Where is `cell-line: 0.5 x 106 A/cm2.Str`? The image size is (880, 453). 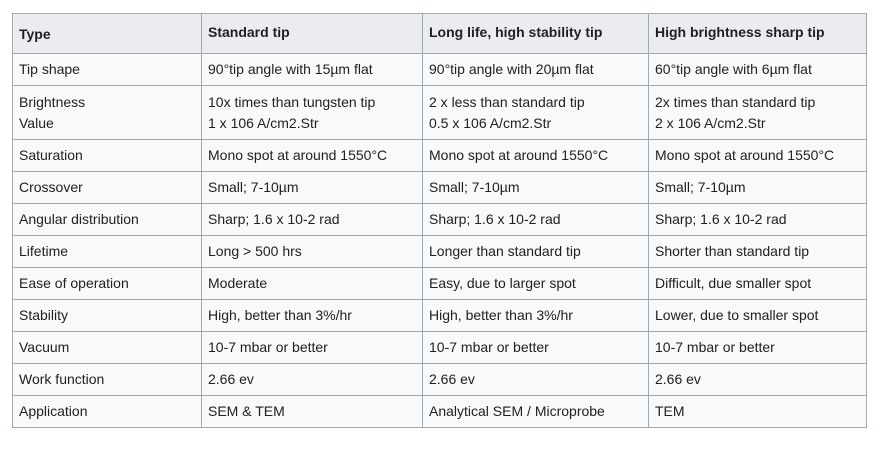
cell-line: 0.5 x 106 A/cm2.Str is located at coordinates (490, 122).